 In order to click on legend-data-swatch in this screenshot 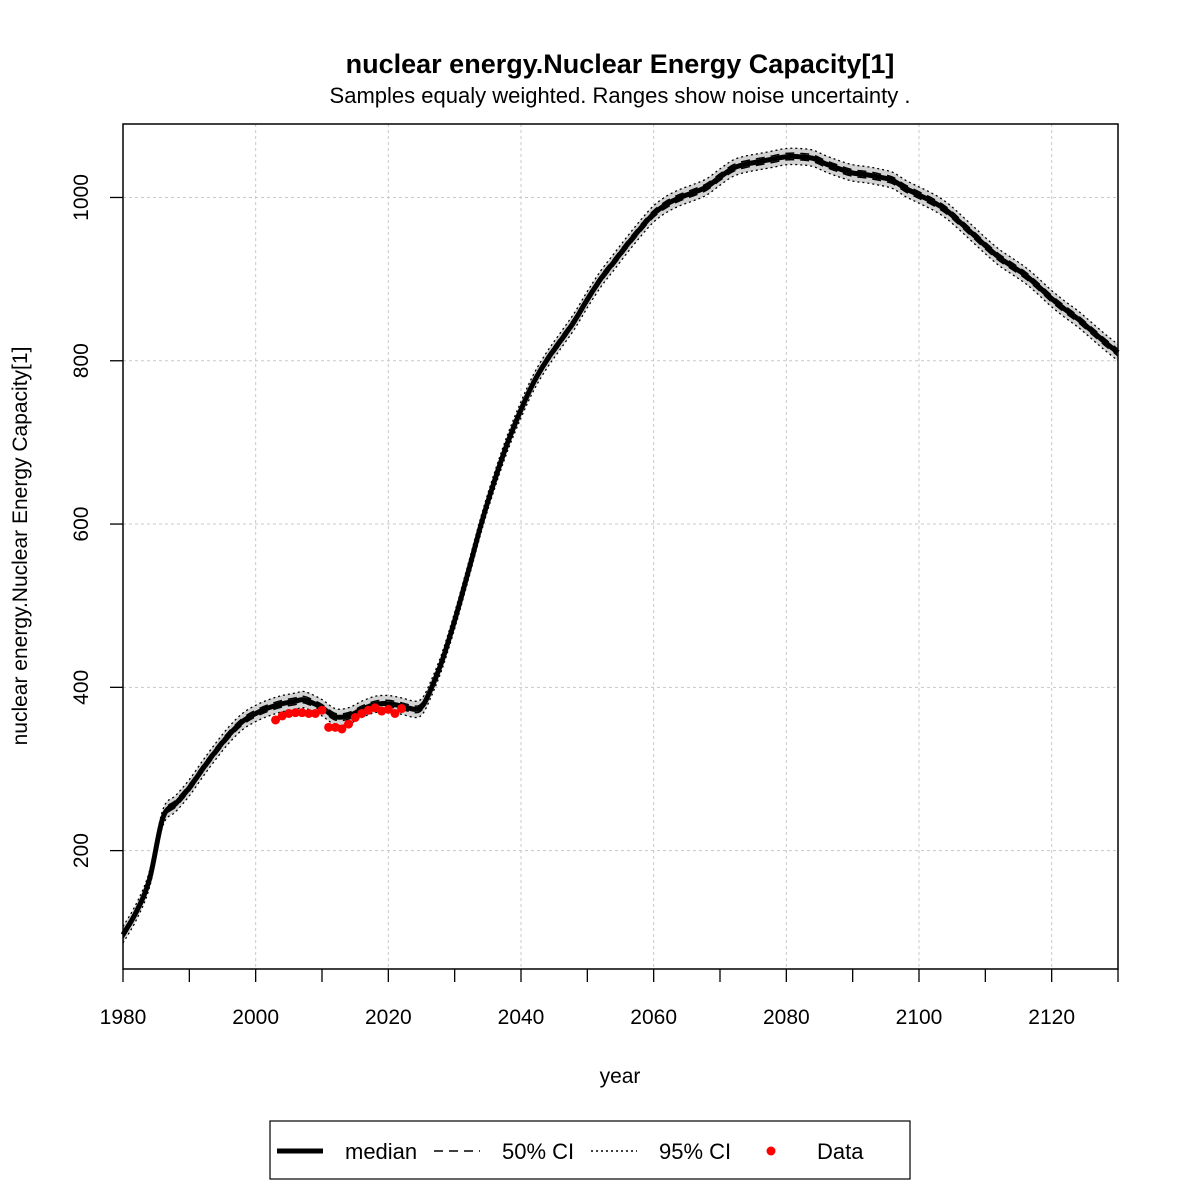, I will do `click(771, 1151)`.